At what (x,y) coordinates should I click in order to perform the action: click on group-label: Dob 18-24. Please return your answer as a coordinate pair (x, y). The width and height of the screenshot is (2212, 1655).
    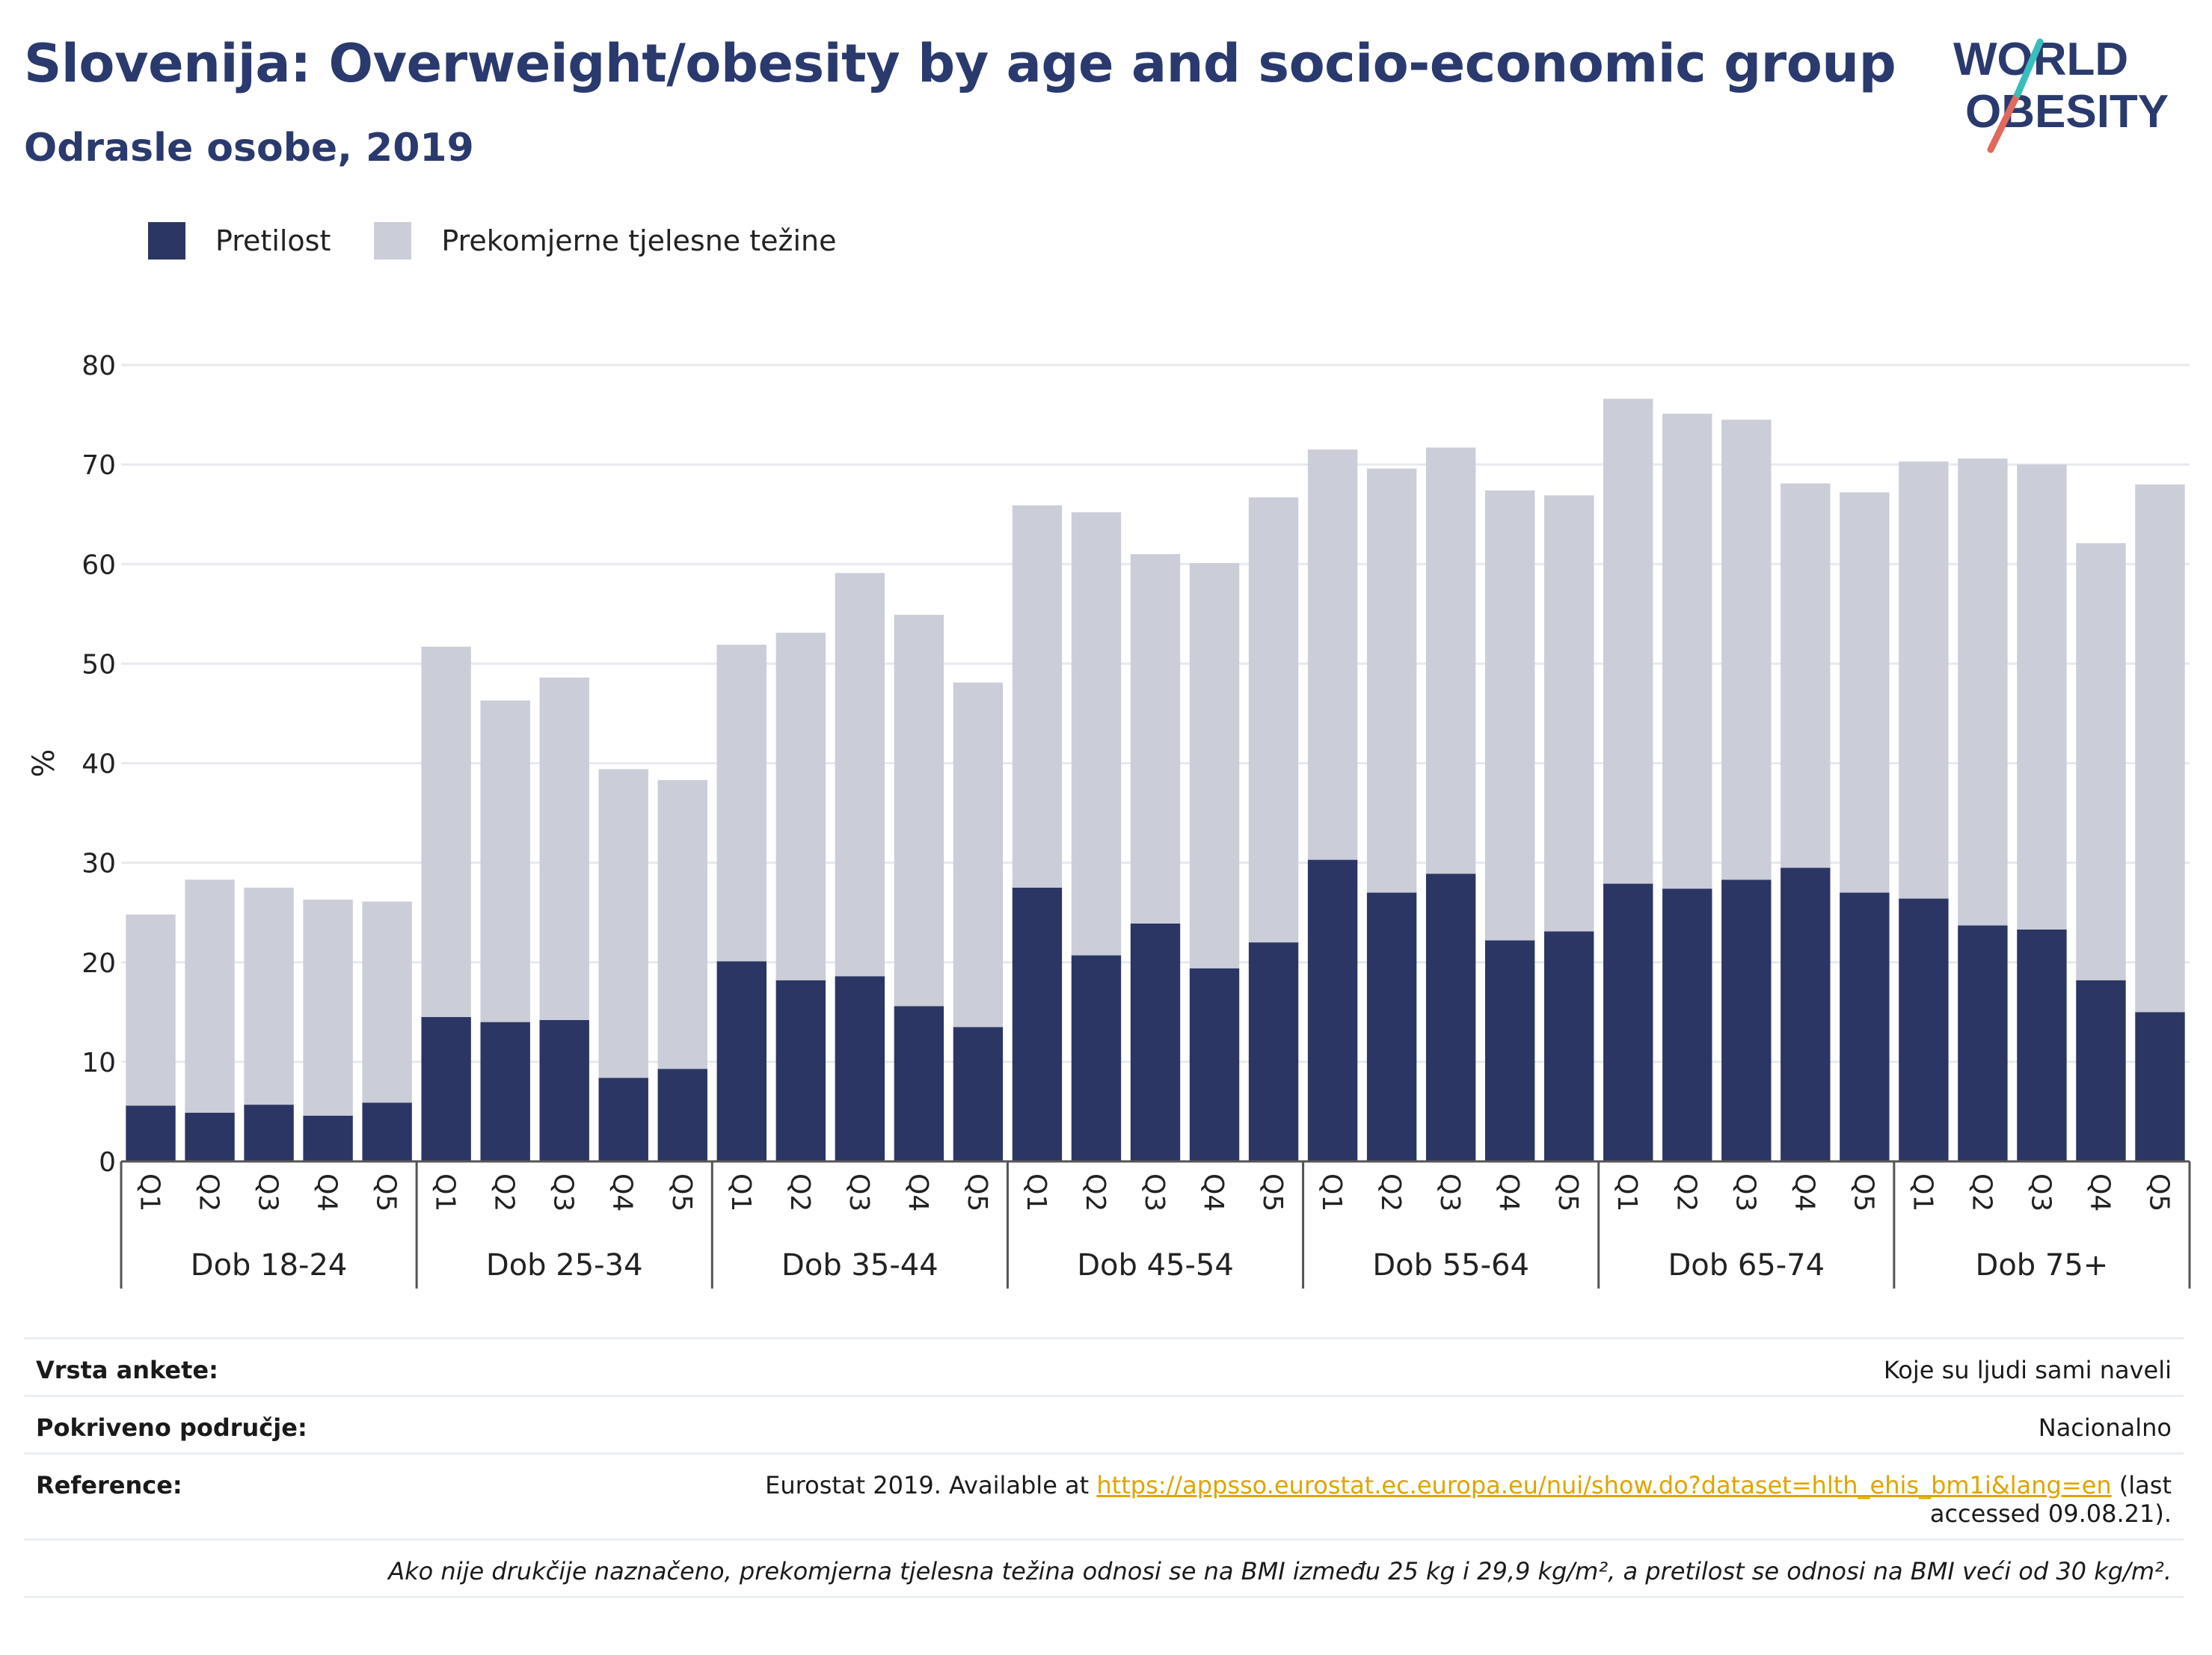
    Looking at the image, I should click on (269, 1265).